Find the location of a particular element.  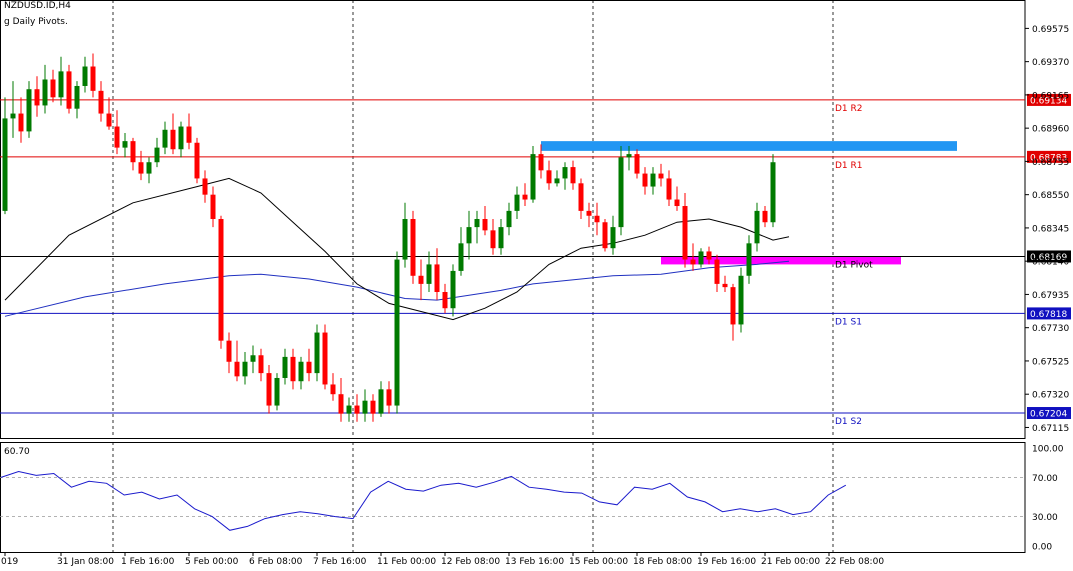

price-tag is located at coordinates (1049, 413).